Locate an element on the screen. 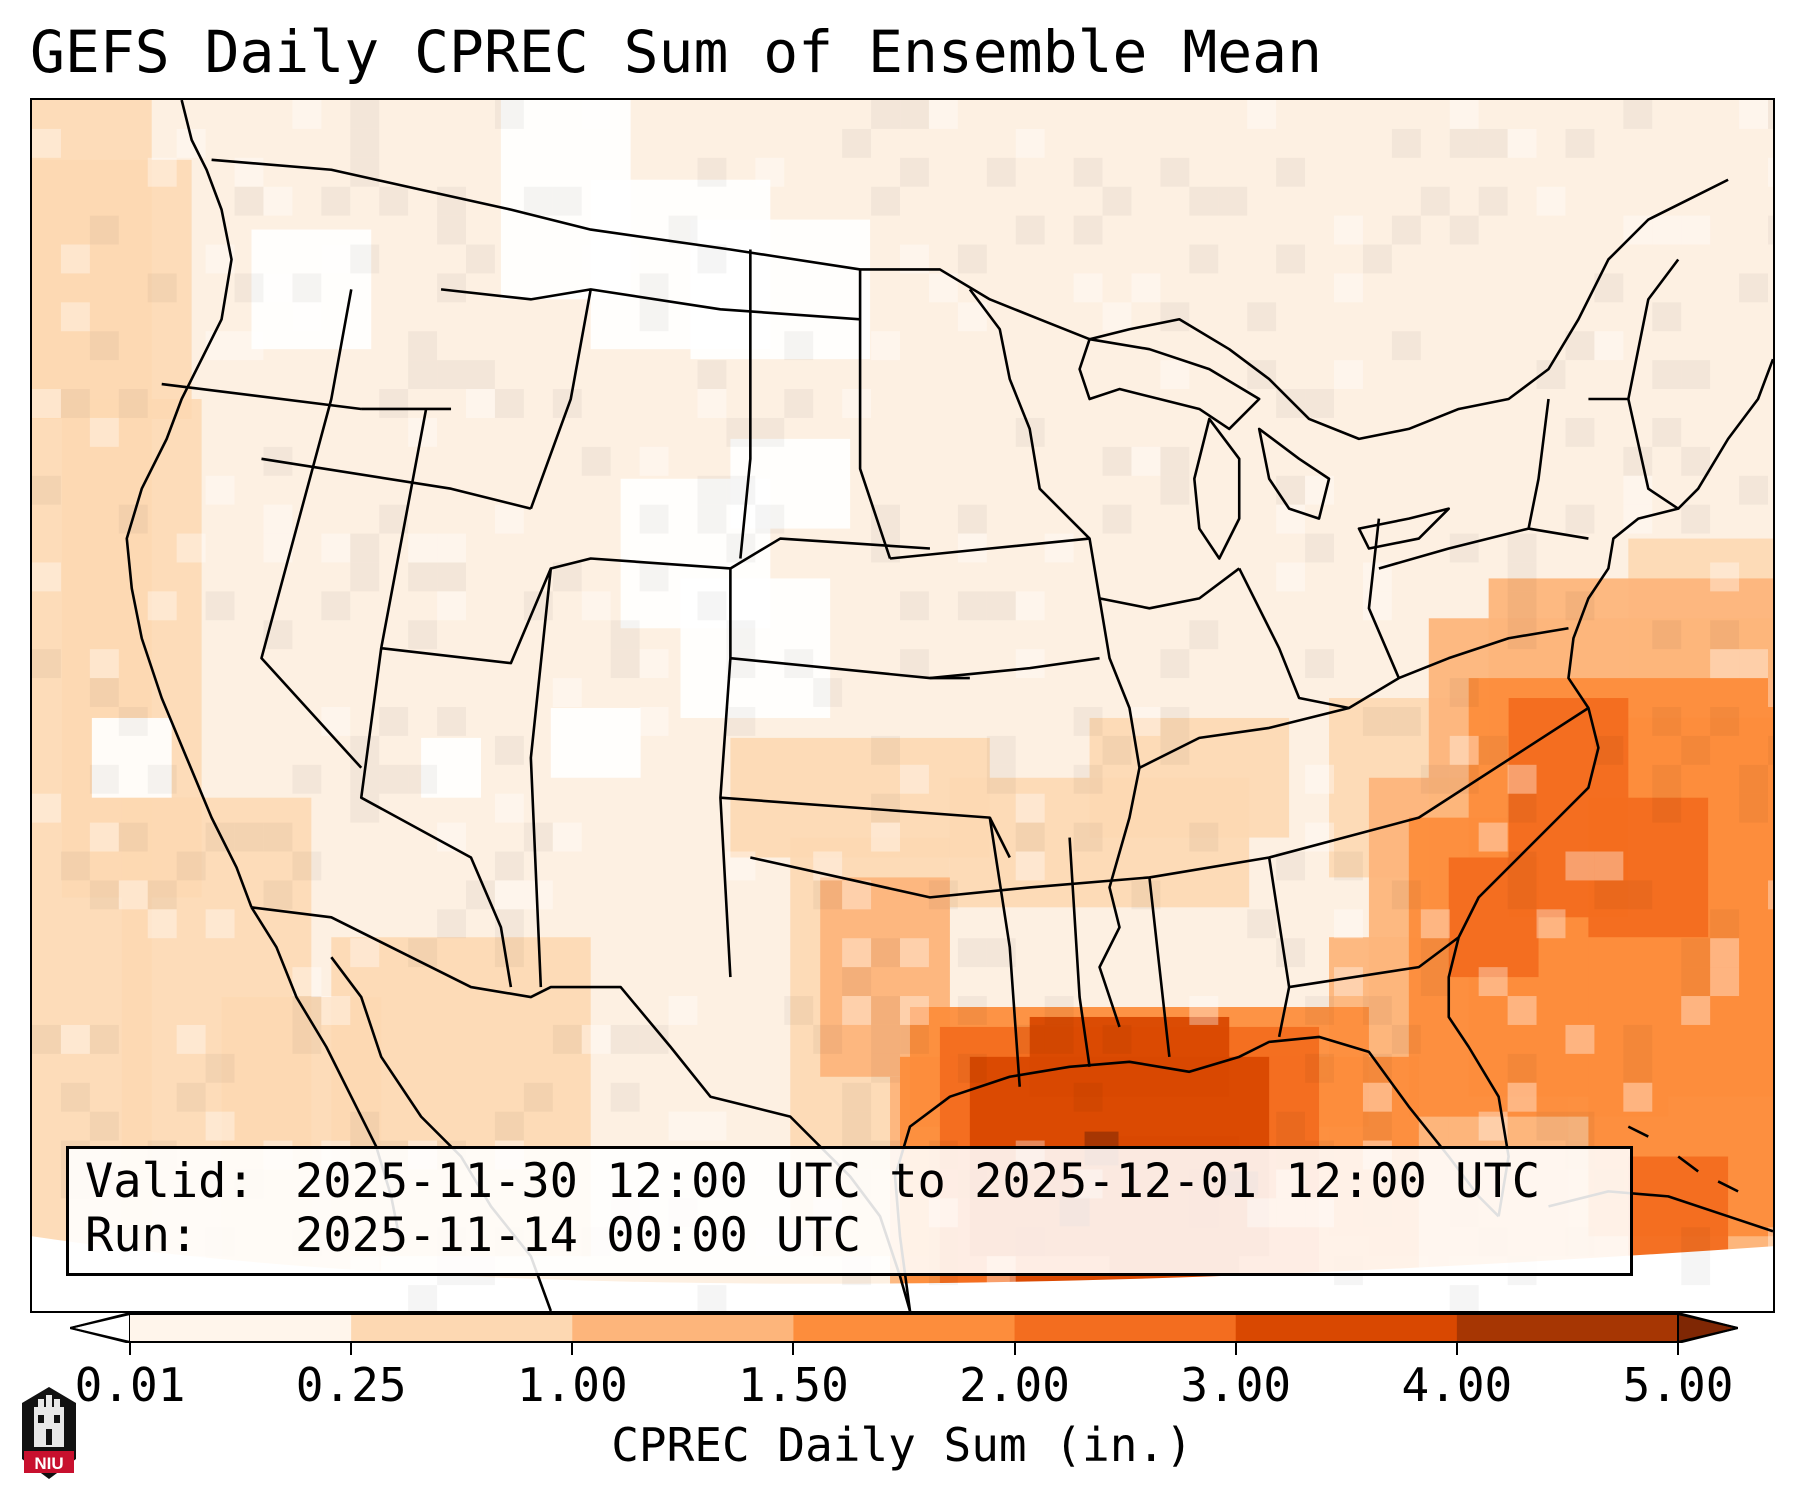 The width and height of the screenshot is (1803, 1500). coastline is located at coordinates (1610, 787).